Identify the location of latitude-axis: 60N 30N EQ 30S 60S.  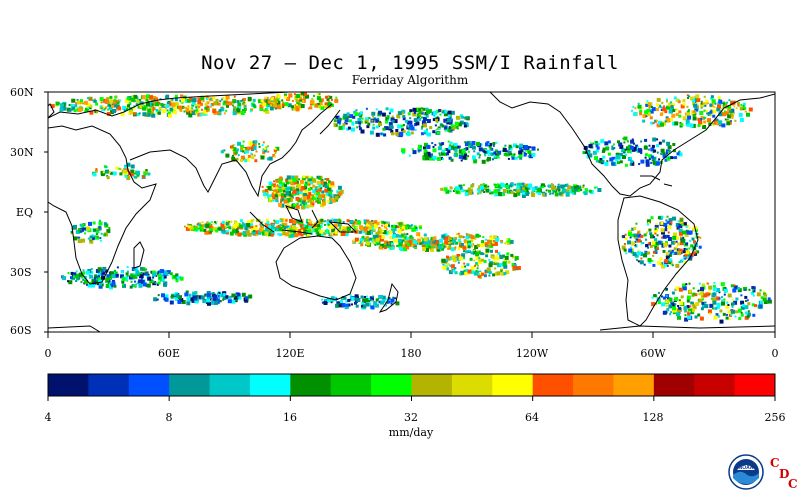
(29, 211).